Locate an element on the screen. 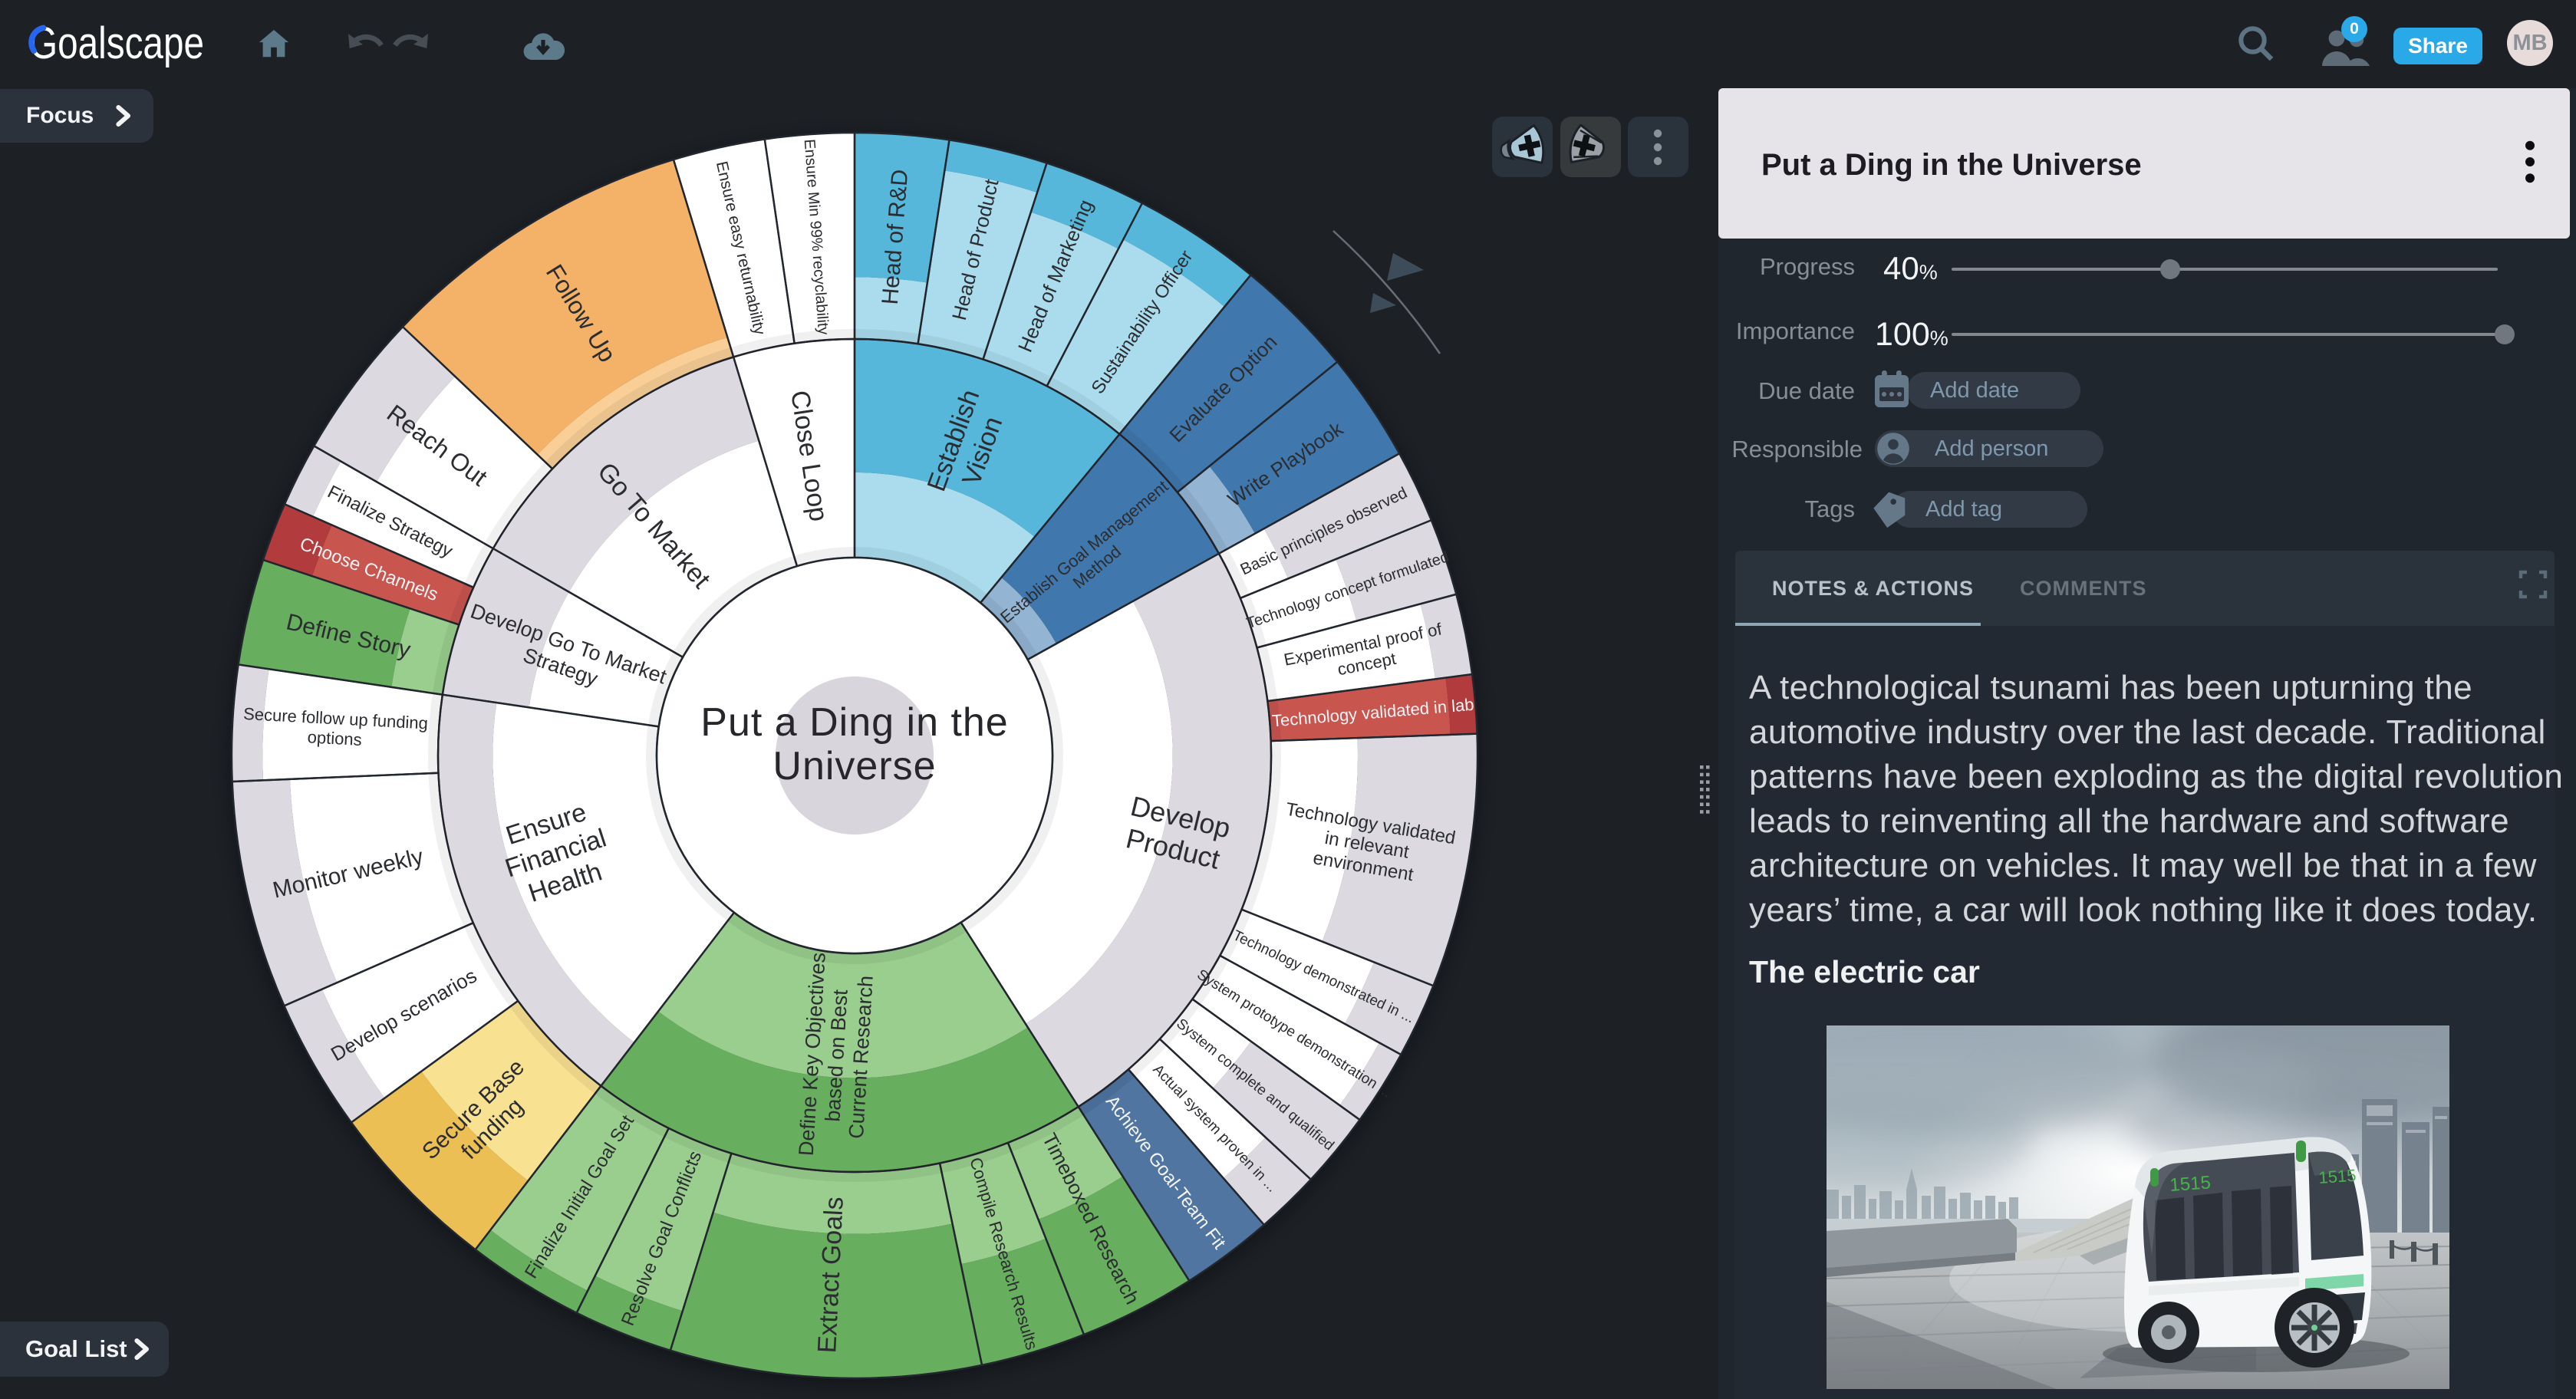 The image size is (2576, 1399). svg-text: options is located at coordinates (334, 738).